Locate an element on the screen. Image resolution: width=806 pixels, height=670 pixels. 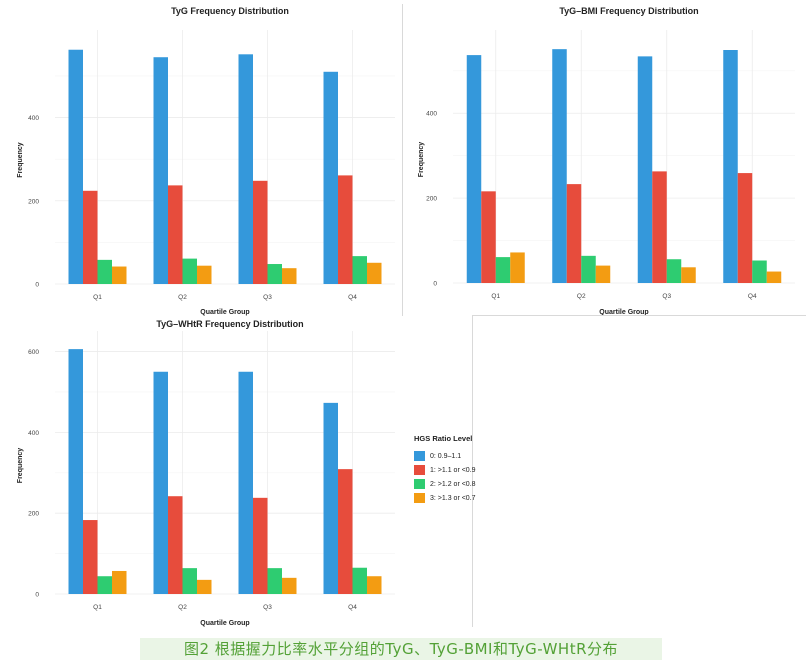
y-tick-label: 600 is located at coordinates (33, 352).